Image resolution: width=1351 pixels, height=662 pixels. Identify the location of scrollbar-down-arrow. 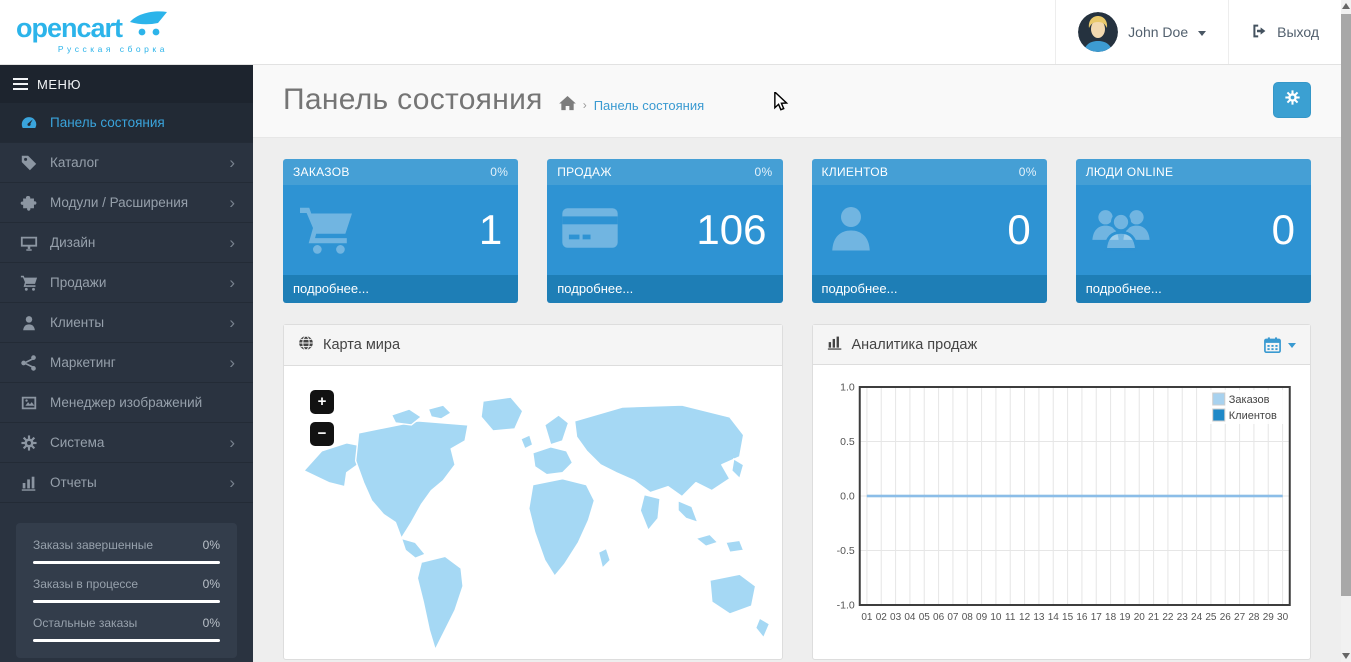
(1346, 656).